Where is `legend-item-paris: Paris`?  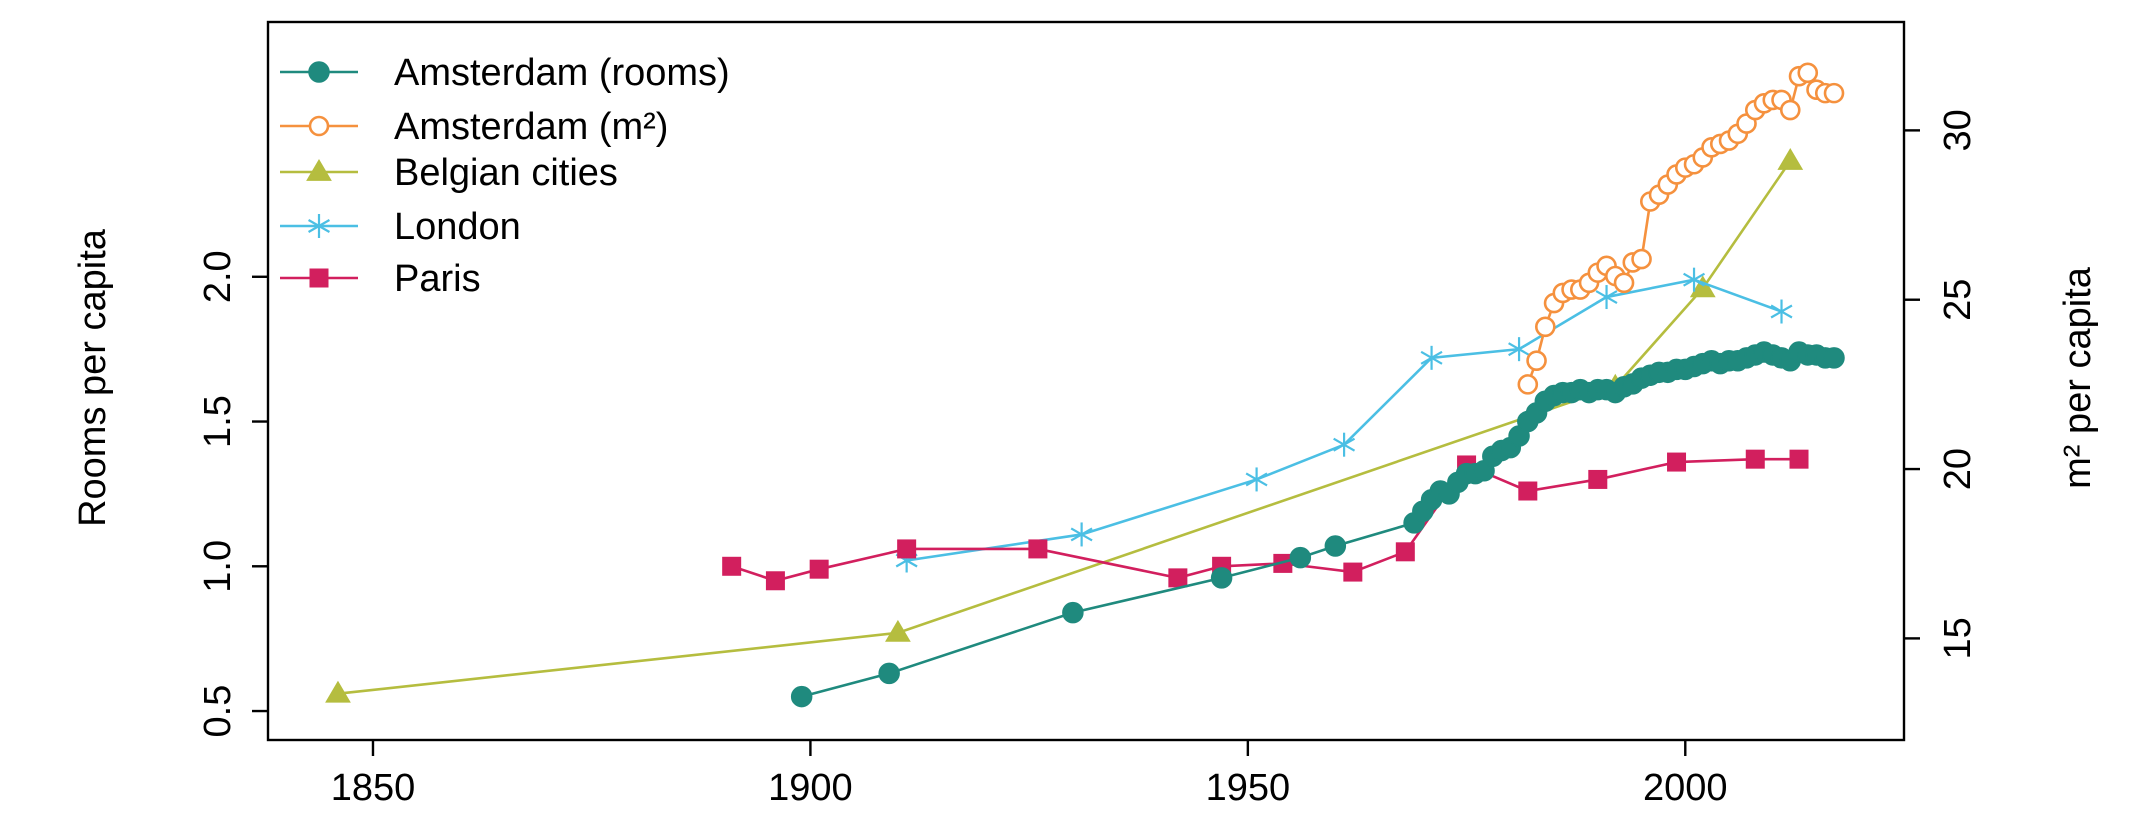
legend-item-paris: Paris is located at coordinates (380, 279).